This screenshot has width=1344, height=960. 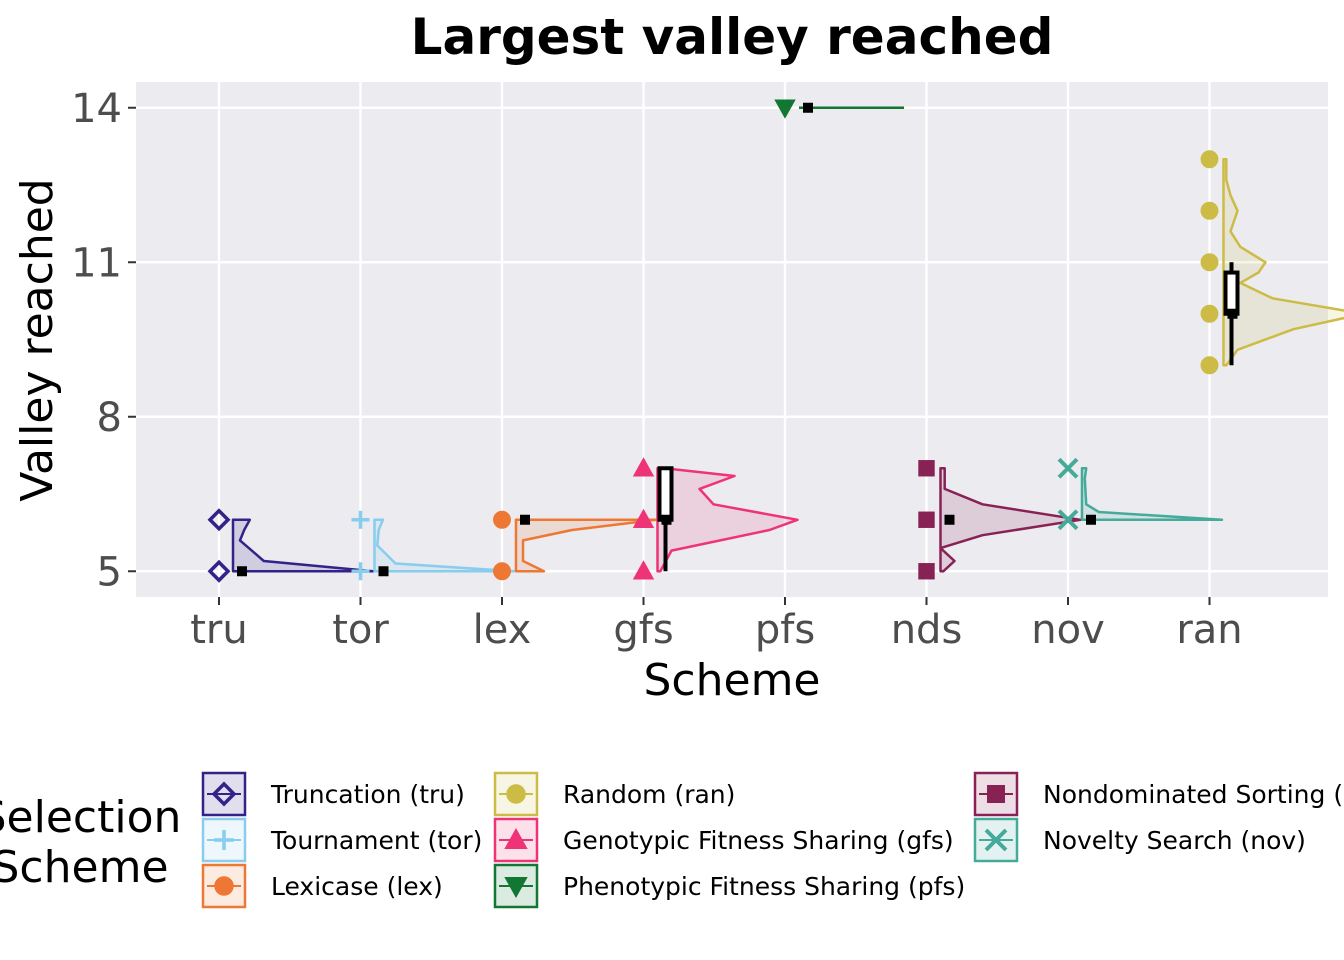 What do you see at coordinates (367, 794) in the screenshot?
I see `legend-label-tru: Truncation (tru)` at bounding box center [367, 794].